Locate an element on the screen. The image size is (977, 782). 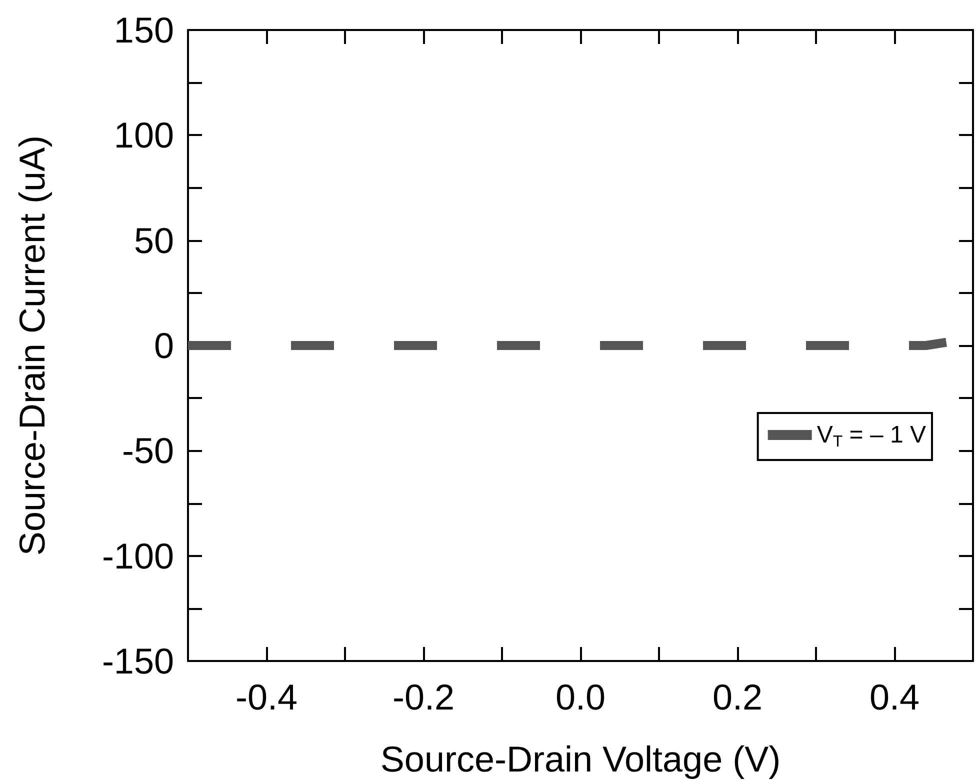
y-tick-label: 100 is located at coordinates (144, 135).